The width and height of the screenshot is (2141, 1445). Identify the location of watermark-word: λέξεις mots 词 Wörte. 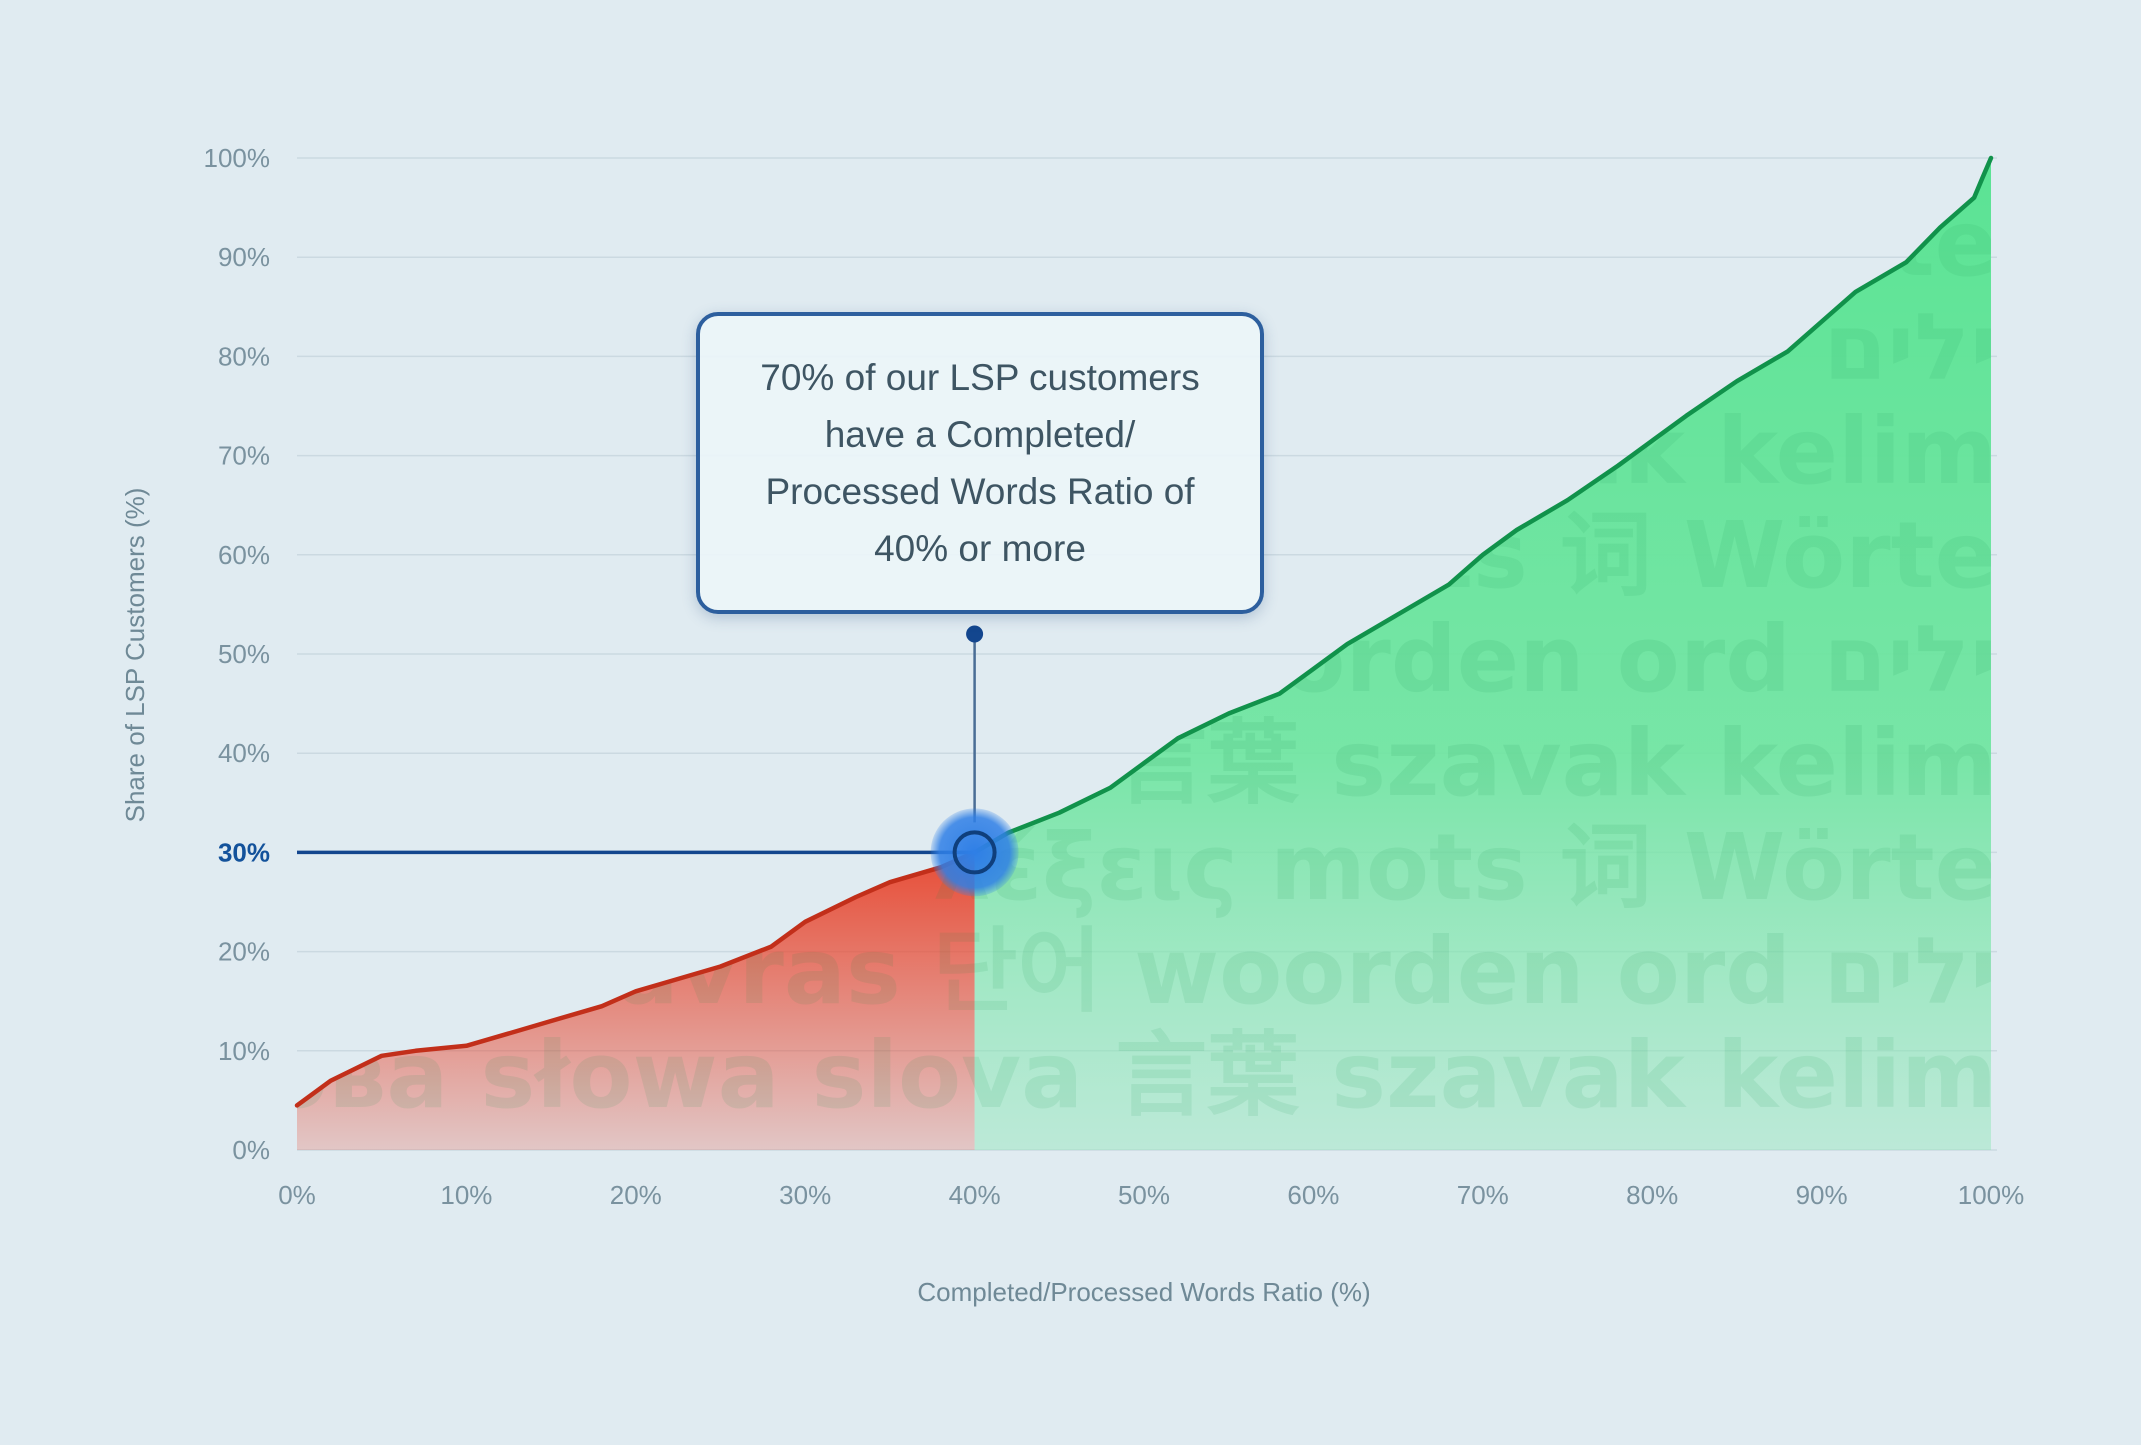
(1465, 867).